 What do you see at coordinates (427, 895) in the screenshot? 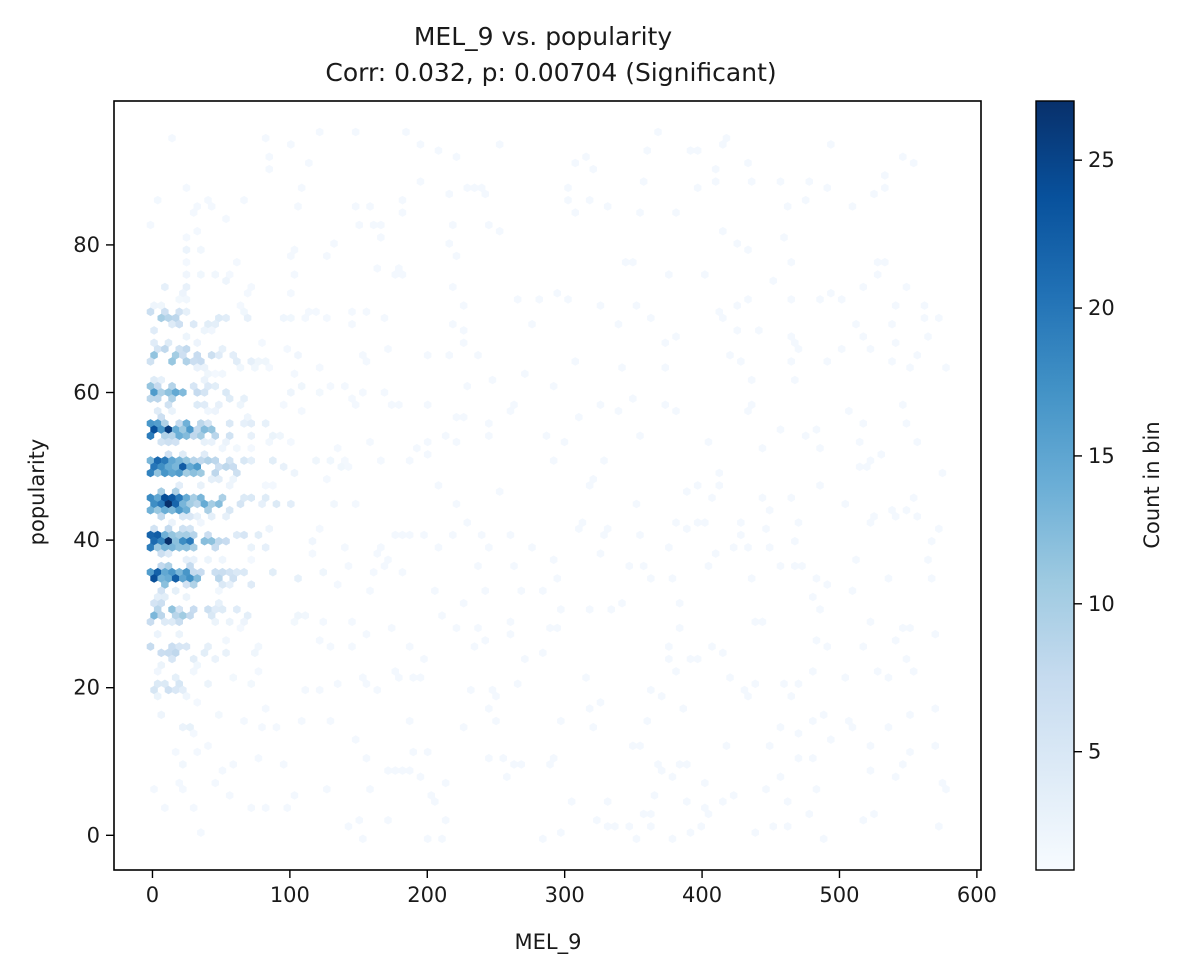
I see `x-tick-label: 200` at bounding box center [427, 895].